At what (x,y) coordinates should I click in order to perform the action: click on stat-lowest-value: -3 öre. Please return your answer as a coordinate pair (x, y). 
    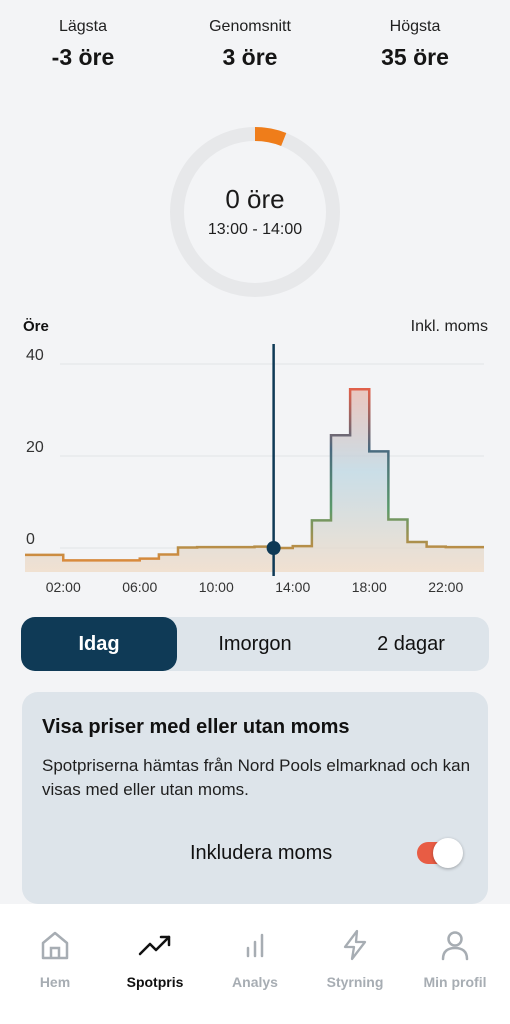
    Looking at the image, I should click on (83, 57).